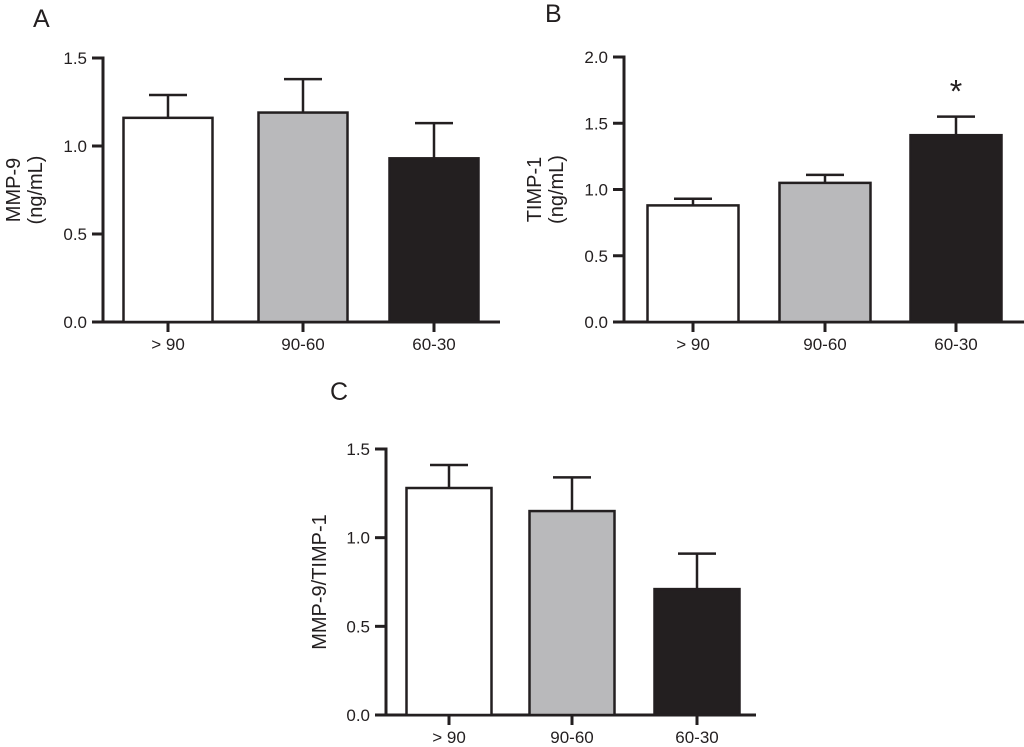  What do you see at coordinates (693, 344) in the screenshot?
I see `category-label-b: > 90` at bounding box center [693, 344].